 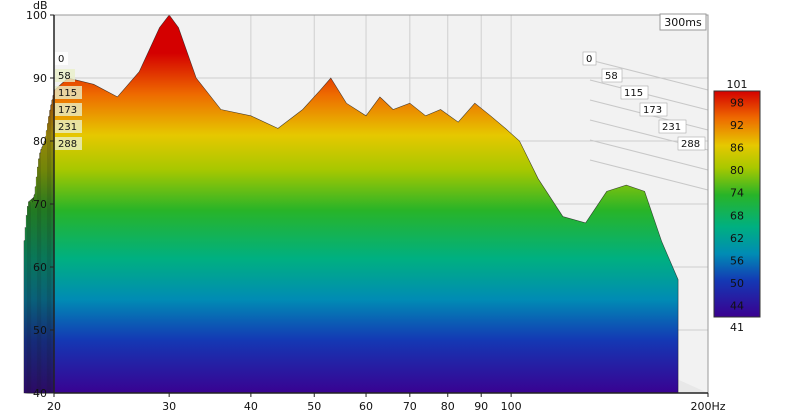 I want to click on x-tick-label-3: 50, so click(x=314, y=406).